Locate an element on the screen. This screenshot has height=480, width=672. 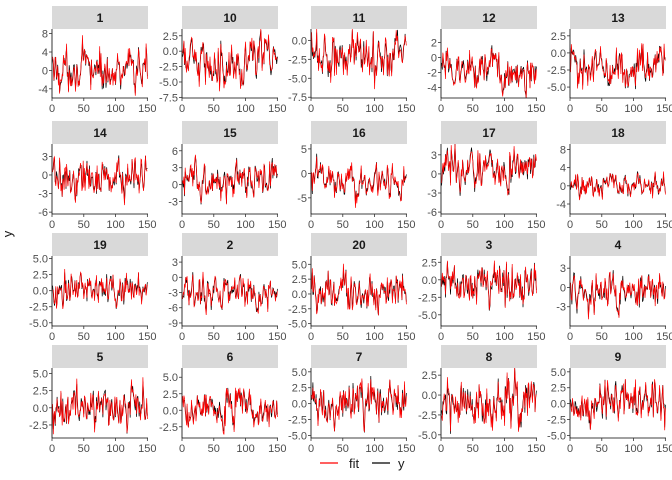
facet-strip-label: 4 is located at coordinates (618, 245).